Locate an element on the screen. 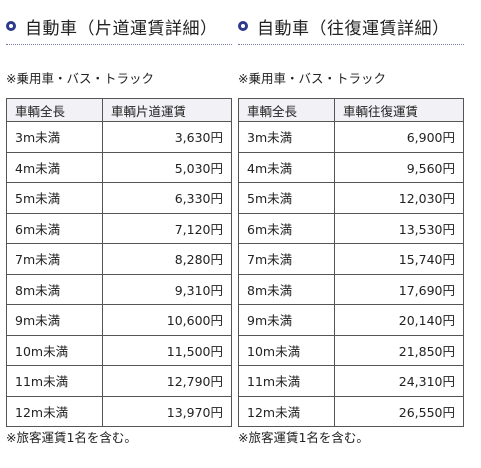 The height and width of the screenshot is (468, 481). table-row: 4m未満 5,030円 is located at coordinates (119, 167).